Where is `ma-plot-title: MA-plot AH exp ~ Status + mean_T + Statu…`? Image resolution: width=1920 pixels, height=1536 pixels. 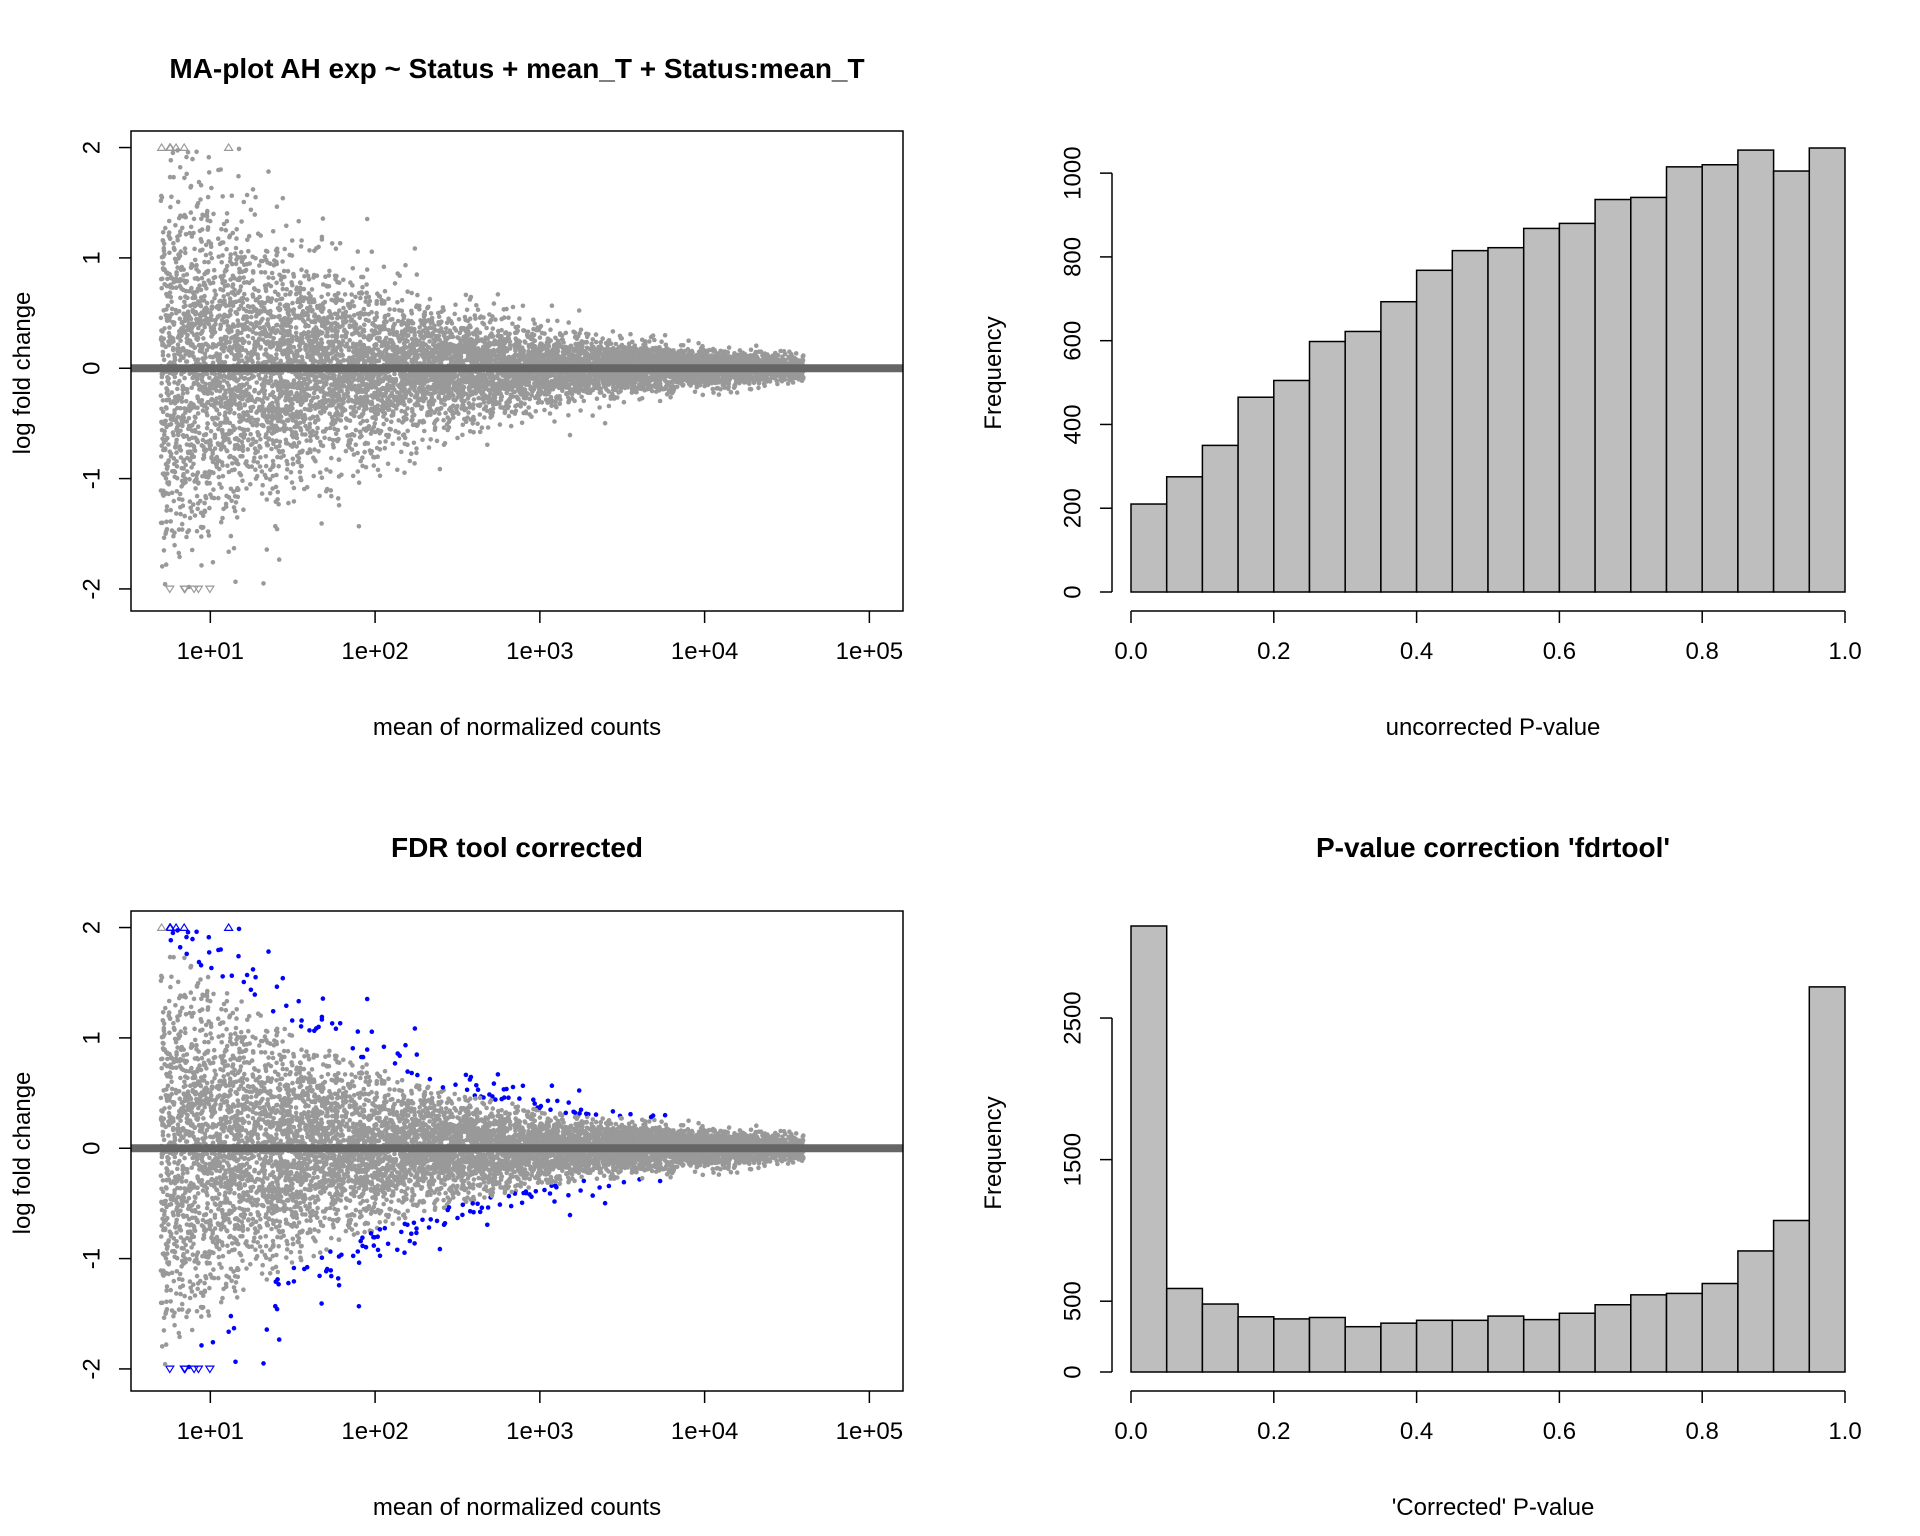 ma-plot-title: MA-plot AH exp ~ Status + mean_T + Statu… is located at coordinates (516, 68).